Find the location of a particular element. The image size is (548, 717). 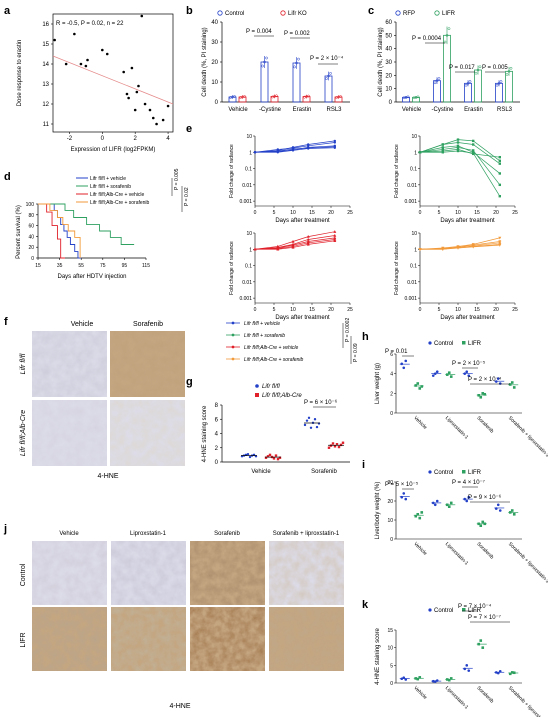

panel-i-ytick-label: 20 is located at coordinates (390, 502).